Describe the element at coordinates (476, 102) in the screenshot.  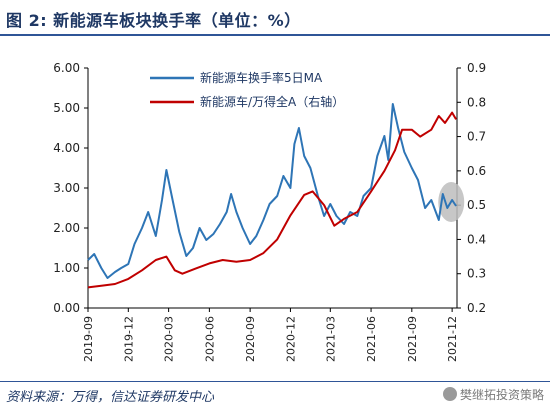
I see `right-tick-label: 0.8` at that location.